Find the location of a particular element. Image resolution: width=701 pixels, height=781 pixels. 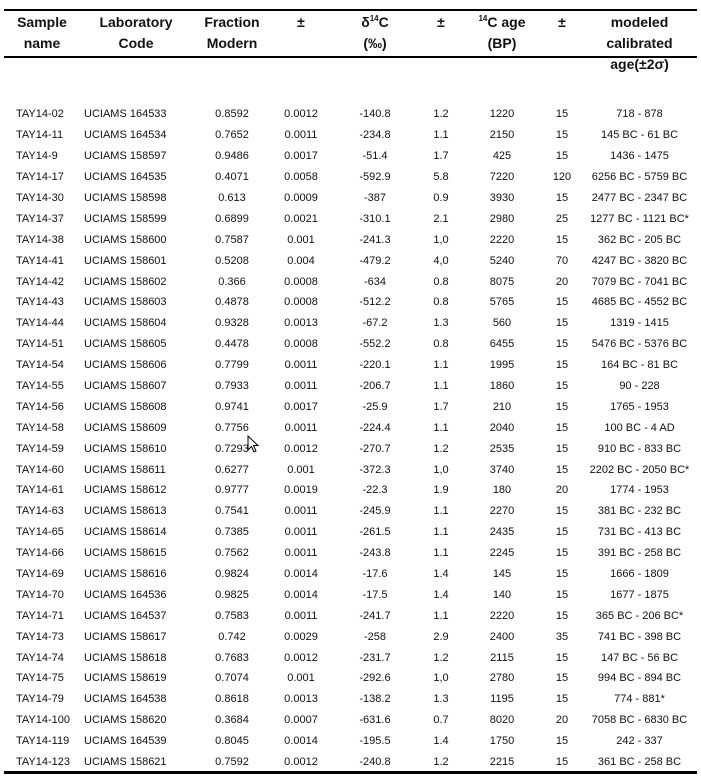

cell-c14-age: 2535 is located at coordinates (502, 448).